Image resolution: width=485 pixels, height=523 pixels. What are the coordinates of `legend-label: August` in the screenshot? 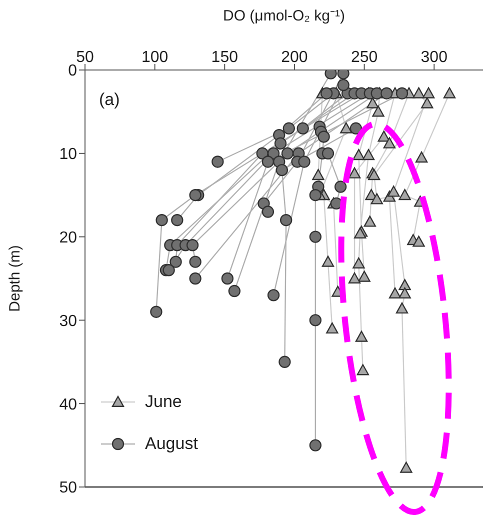 It's located at (171, 444).